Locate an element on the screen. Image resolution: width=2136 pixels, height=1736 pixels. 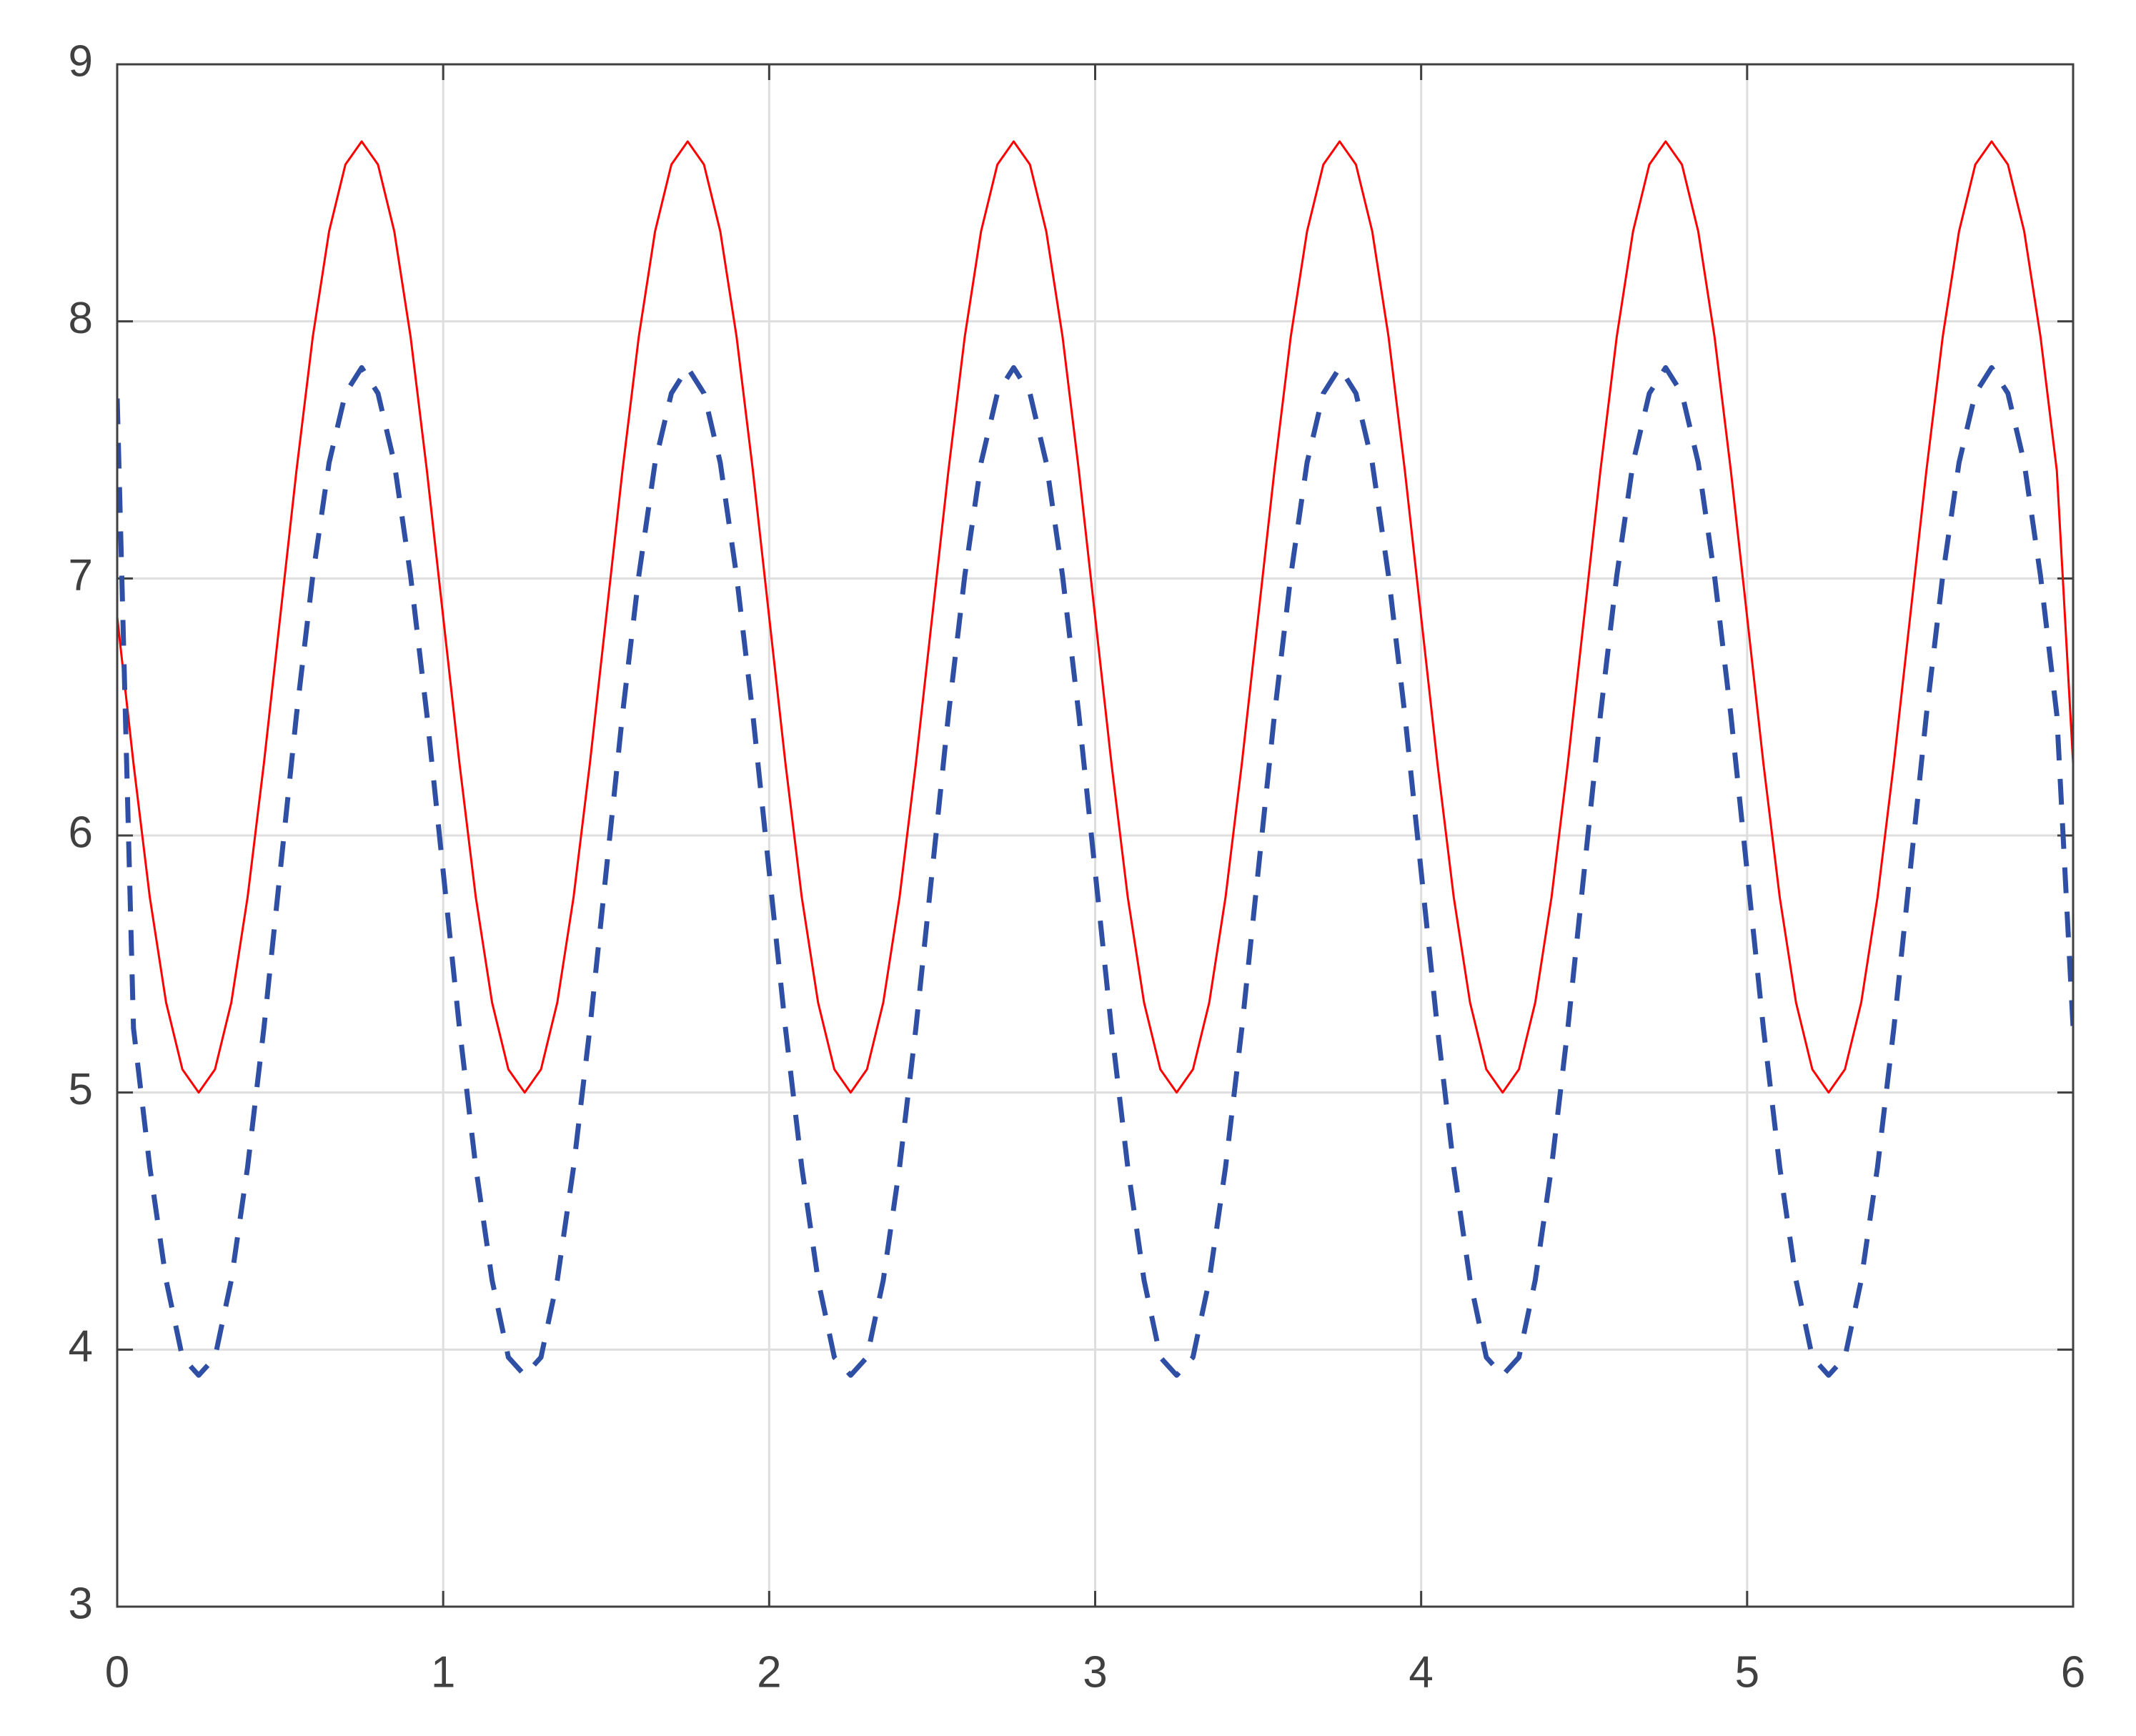
y-tick-label: 7 is located at coordinates (81, 575).